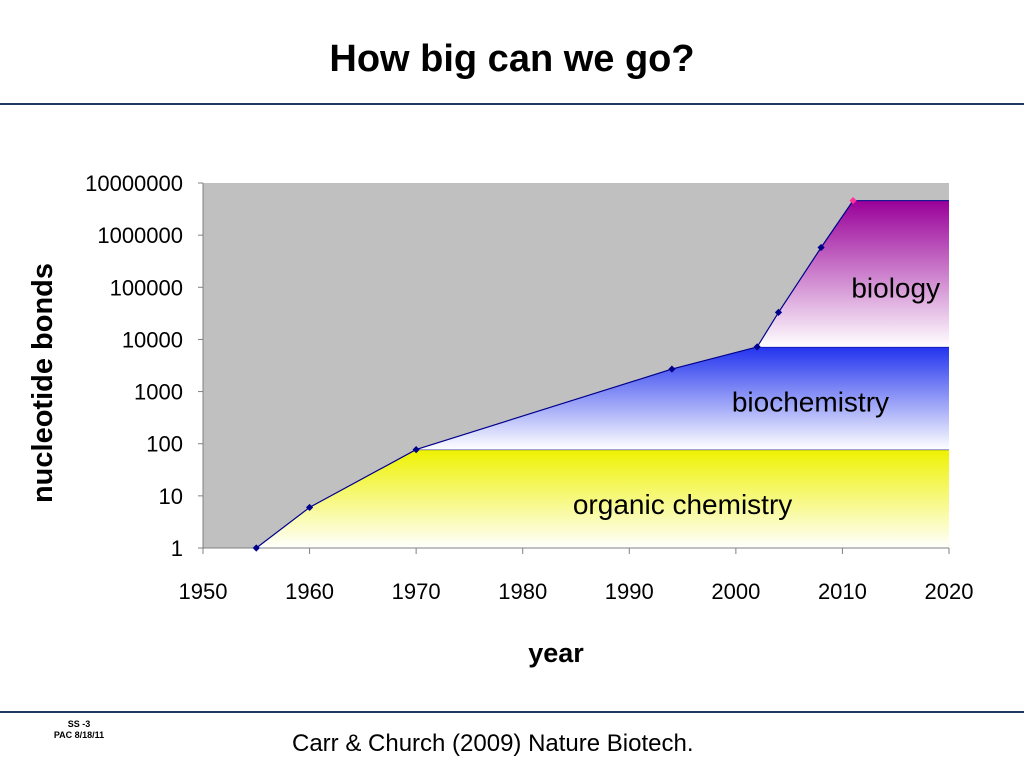 Image resolution: width=1024 pixels, height=768 pixels. Describe the element at coordinates (164, 444) in the screenshot. I see `y-tick-label: 100` at that location.